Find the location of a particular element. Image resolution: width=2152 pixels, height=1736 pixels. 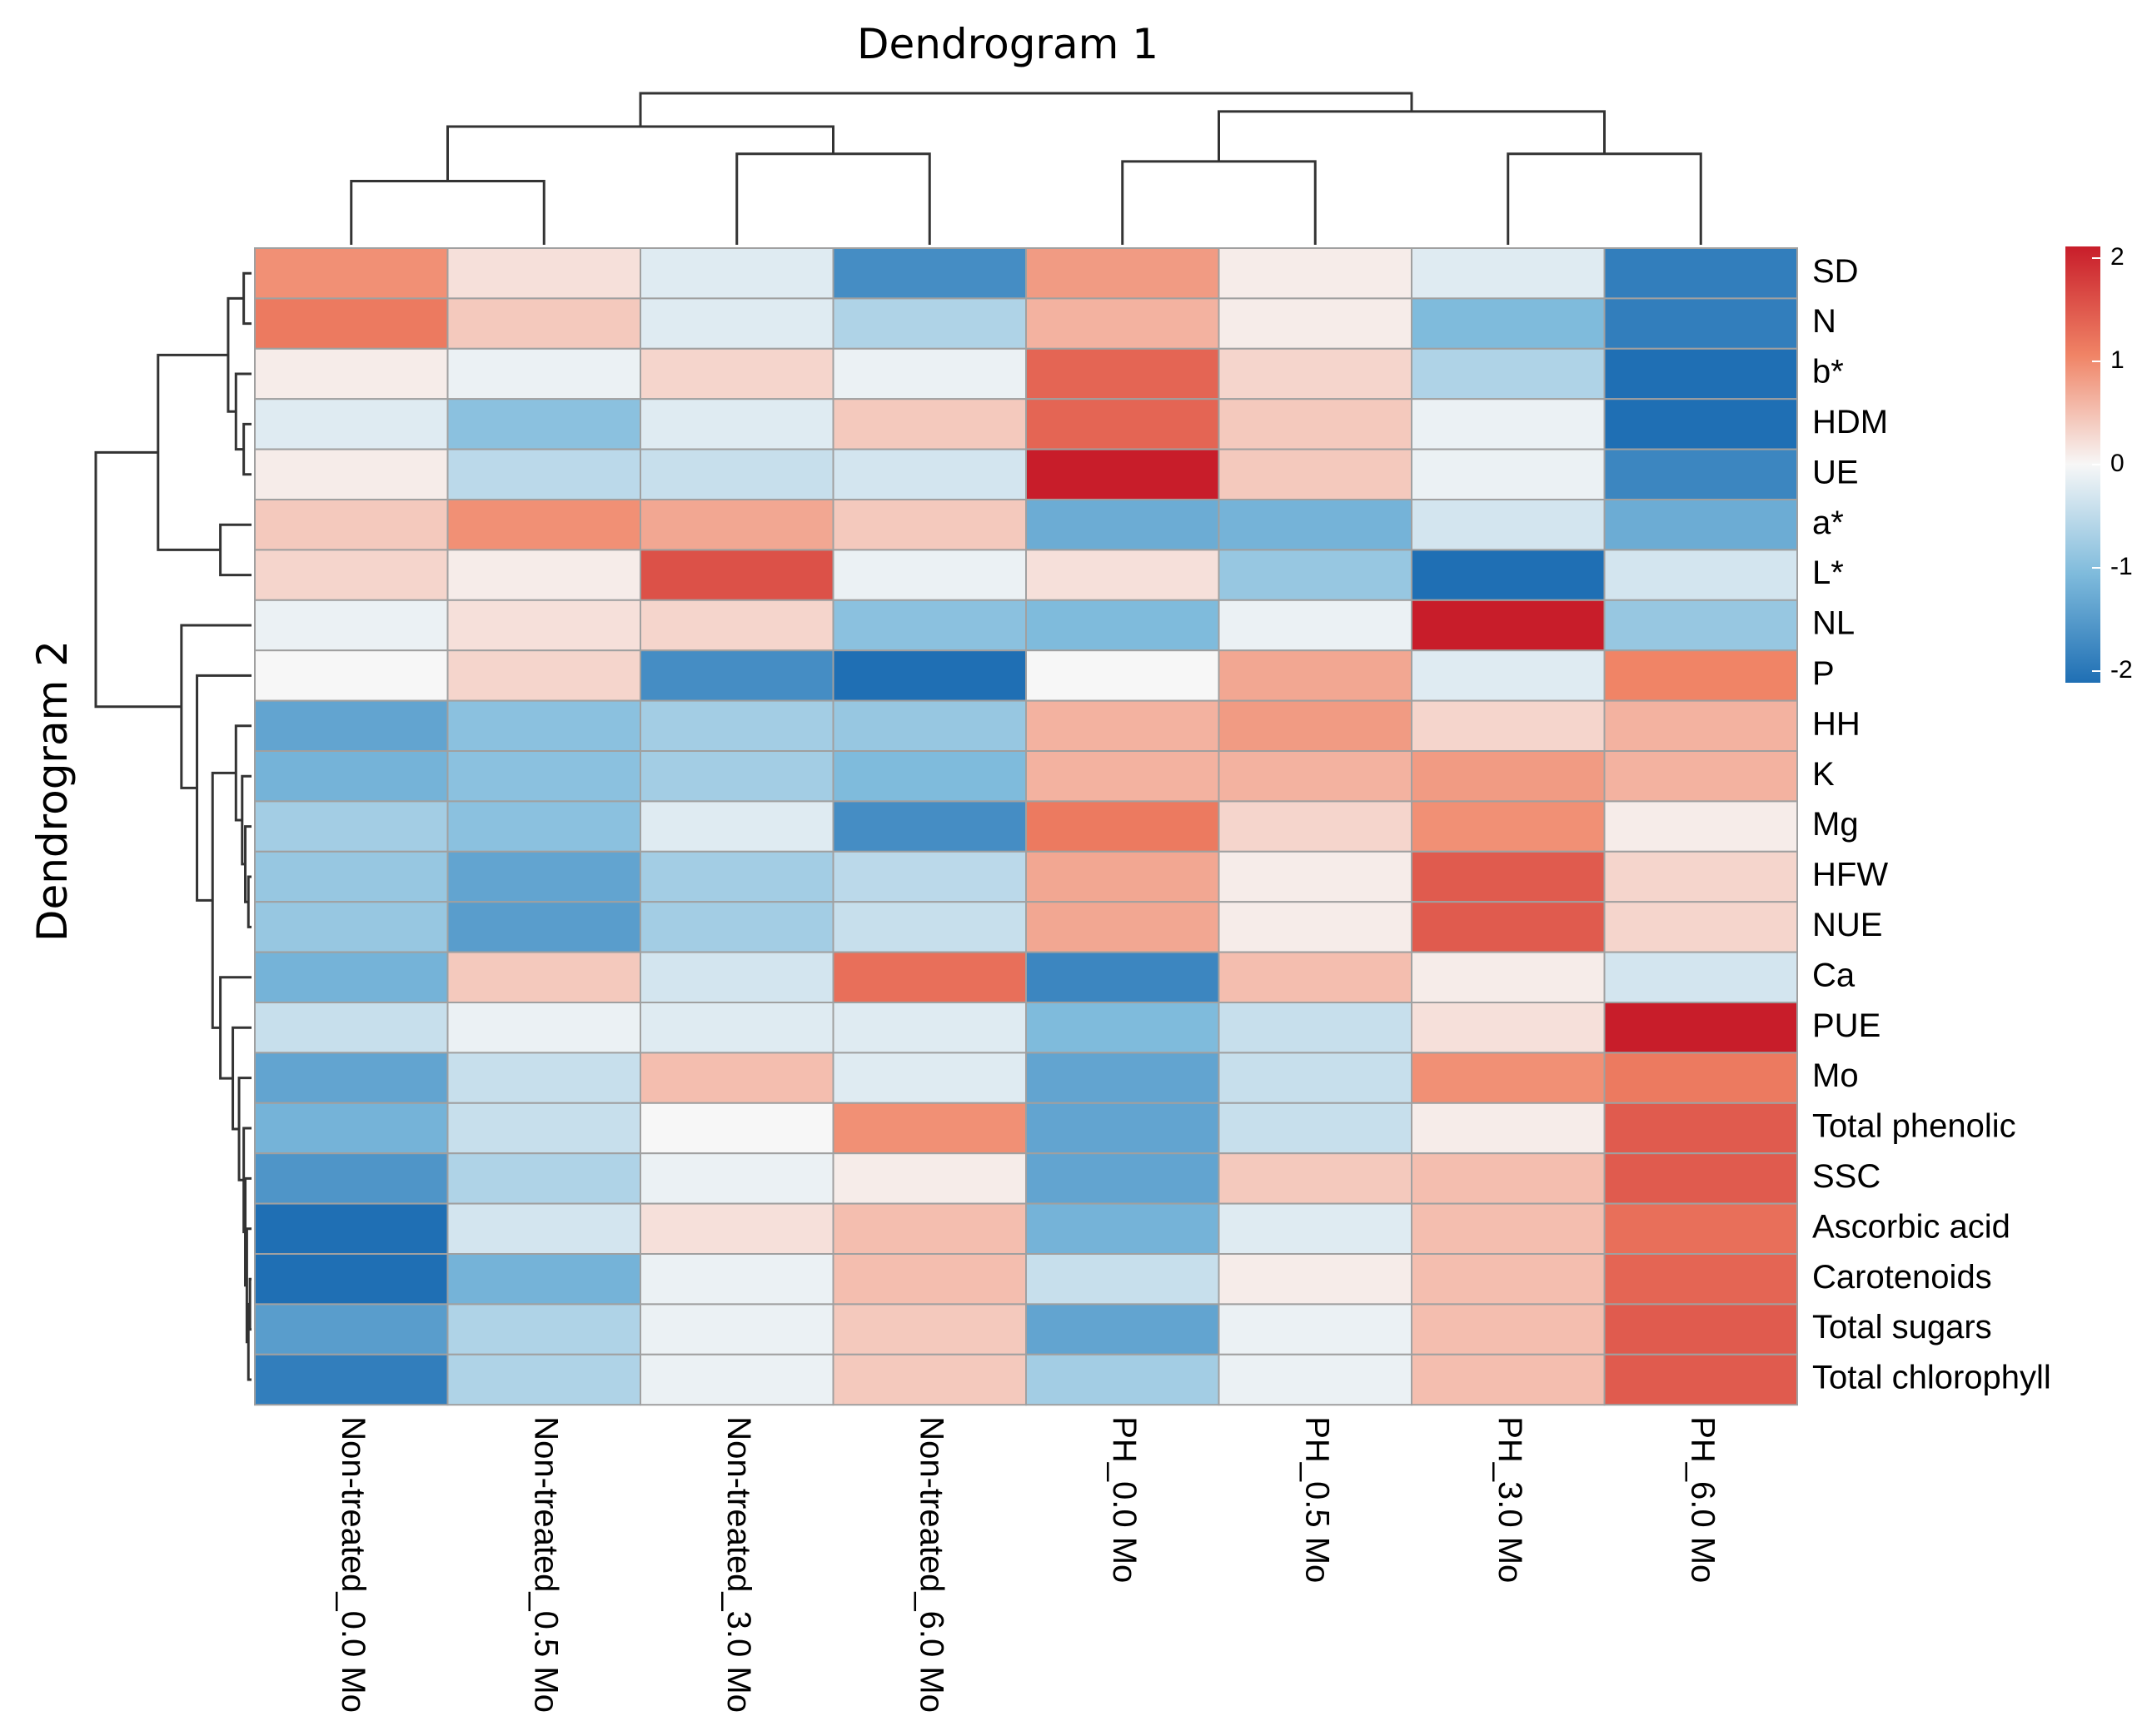

row-label: Mo is located at coordinates (1835, 1075).